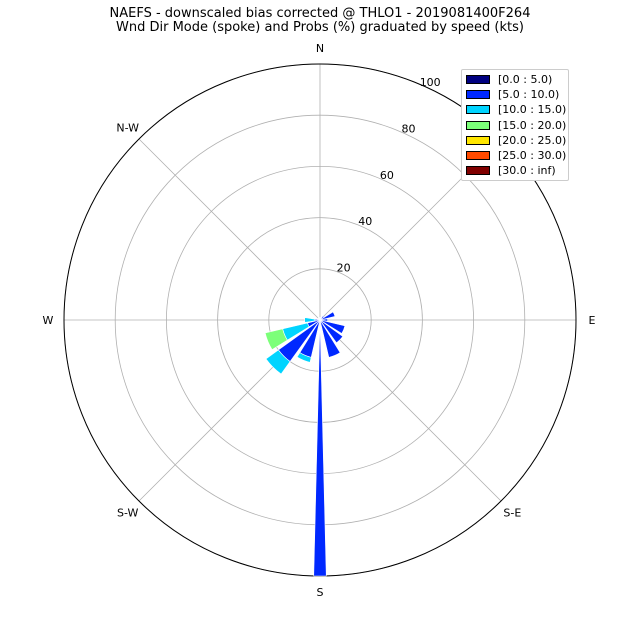 The height and width of the screenshot is (640, 640). I want to click on legend-entry: [5.0 : 10.0), so click(515, 94).